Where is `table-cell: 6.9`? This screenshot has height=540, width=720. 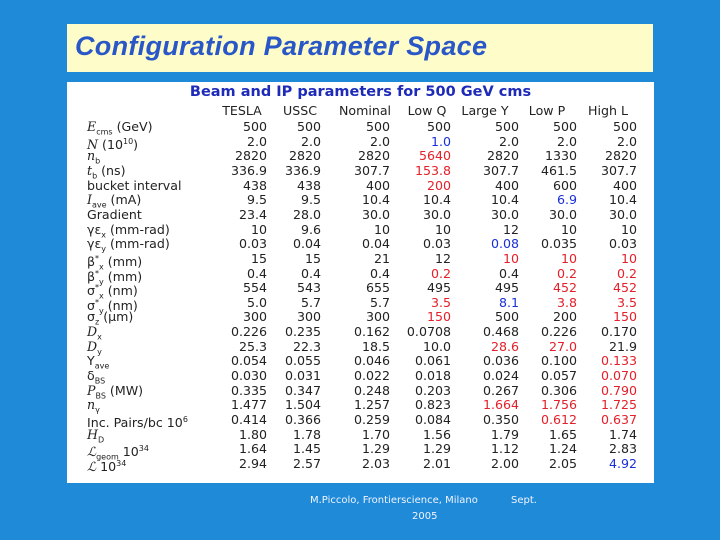 table-cell: 6.9 is located at coordinates (566, 200).